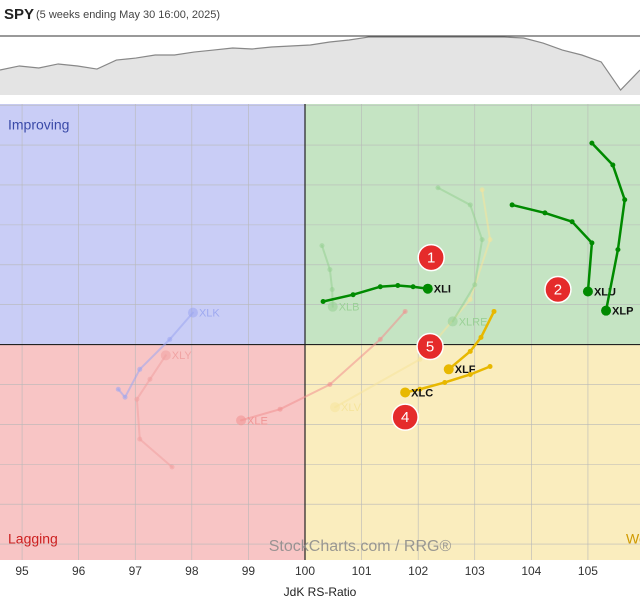 The width and height of the screenshot is (640, 602). Describe the element at coordinates (19, 14) in the screenshot. I see `spy-title: SPY` at that location.